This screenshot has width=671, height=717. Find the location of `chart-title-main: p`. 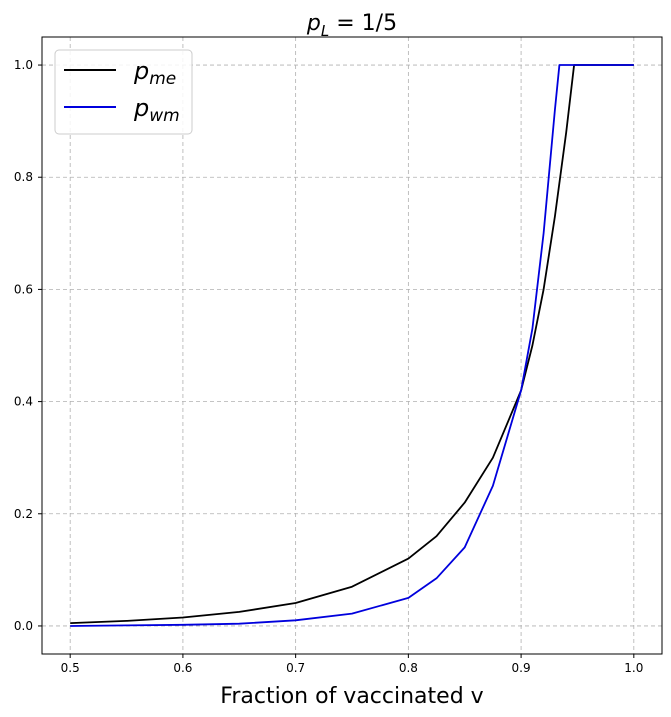

chart-title-main: p is located at coordinates (313, 23).